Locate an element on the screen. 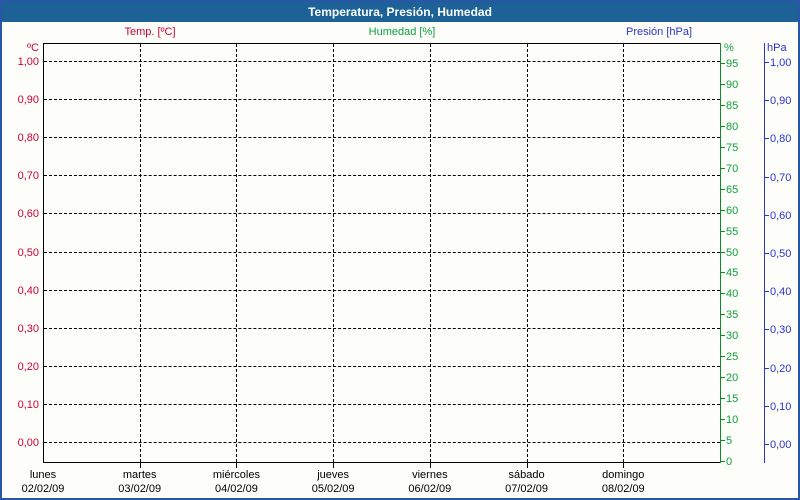 Image resolution: width=800 pixels, height=500 pixels. tick-label-pressure: 0,40 is located at coordinates (781, 292).